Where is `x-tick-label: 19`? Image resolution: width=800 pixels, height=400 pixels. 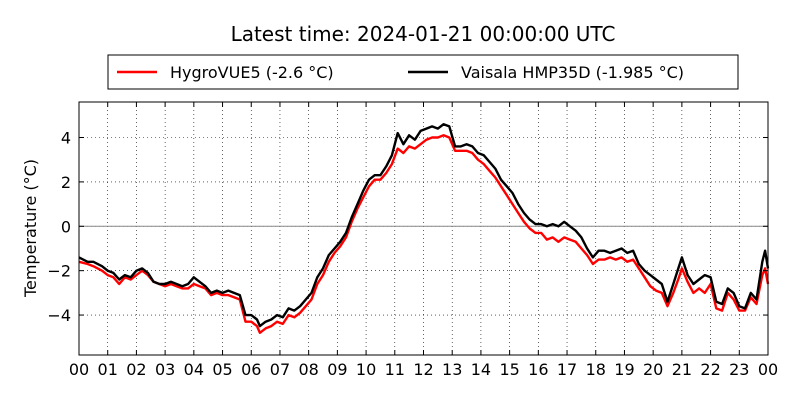 x-tick-label: 19 is located at coordinates (624, 369).